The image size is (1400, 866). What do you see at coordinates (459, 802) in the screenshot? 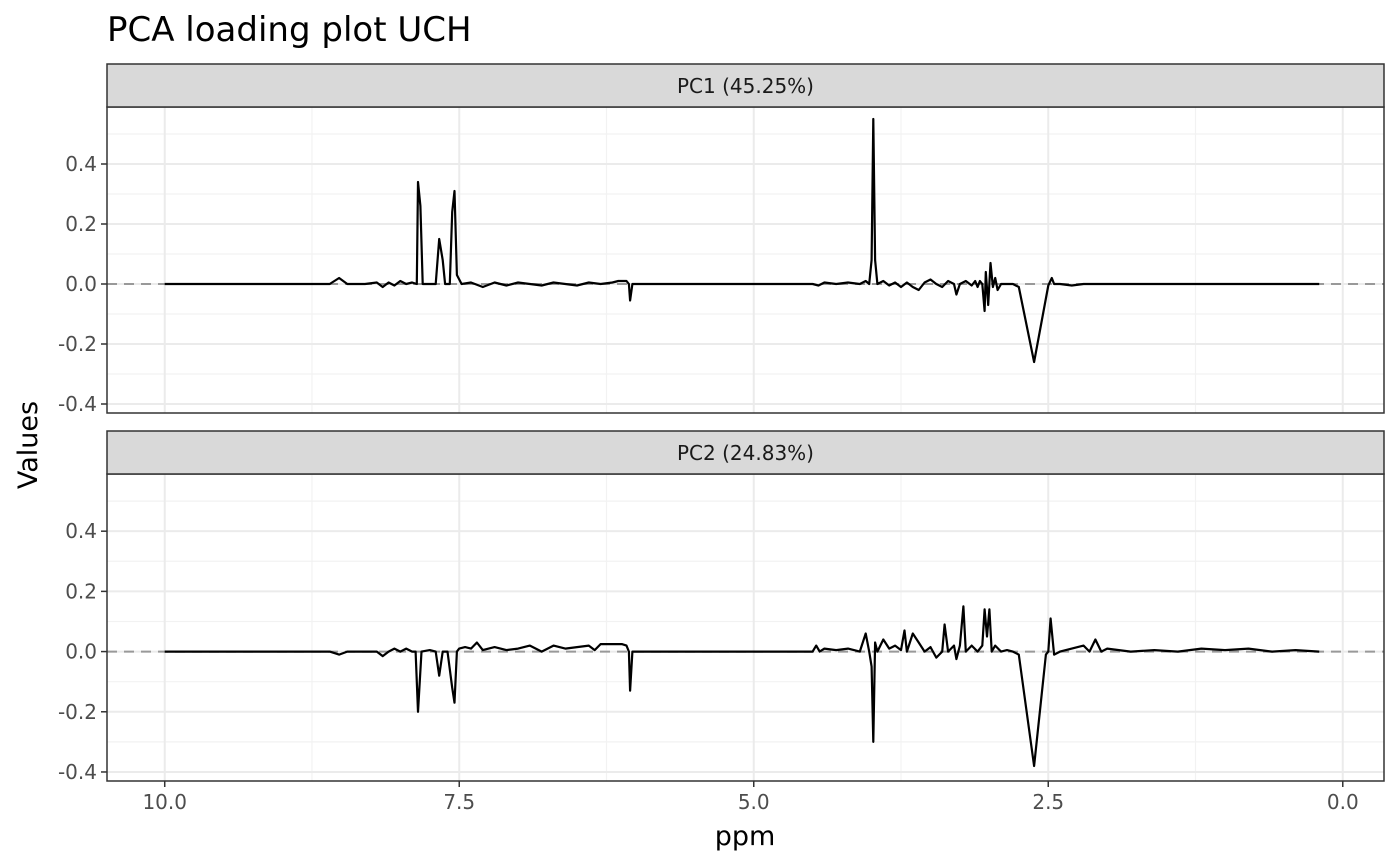
I see `x-tick-label: 7.5` at bounding box center [459, 802].